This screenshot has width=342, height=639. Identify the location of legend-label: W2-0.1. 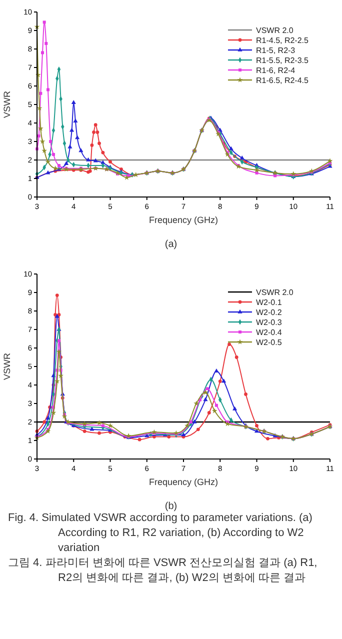
(269, 302).